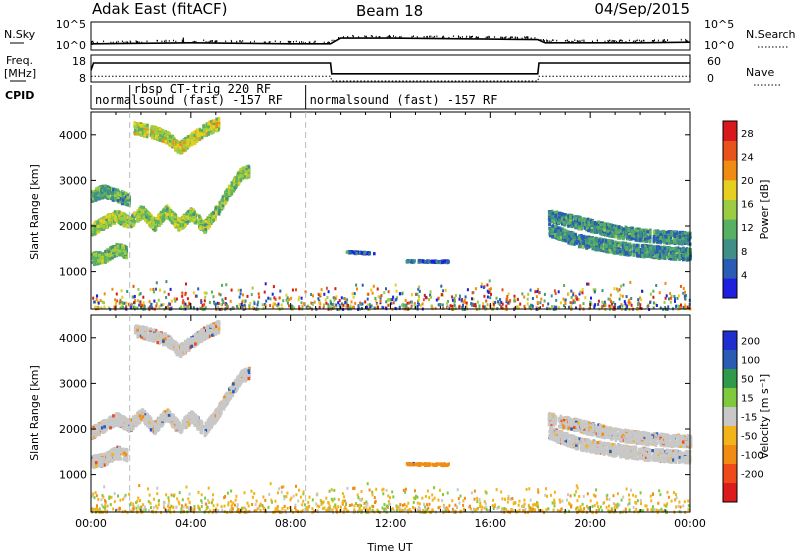 The width and height of the screenshot is (800, 554). Describe the element at coordinates (189, 100) in the screenshot. I see `cpid-segment-label: normalsound (fast) -157 RF` at that location.